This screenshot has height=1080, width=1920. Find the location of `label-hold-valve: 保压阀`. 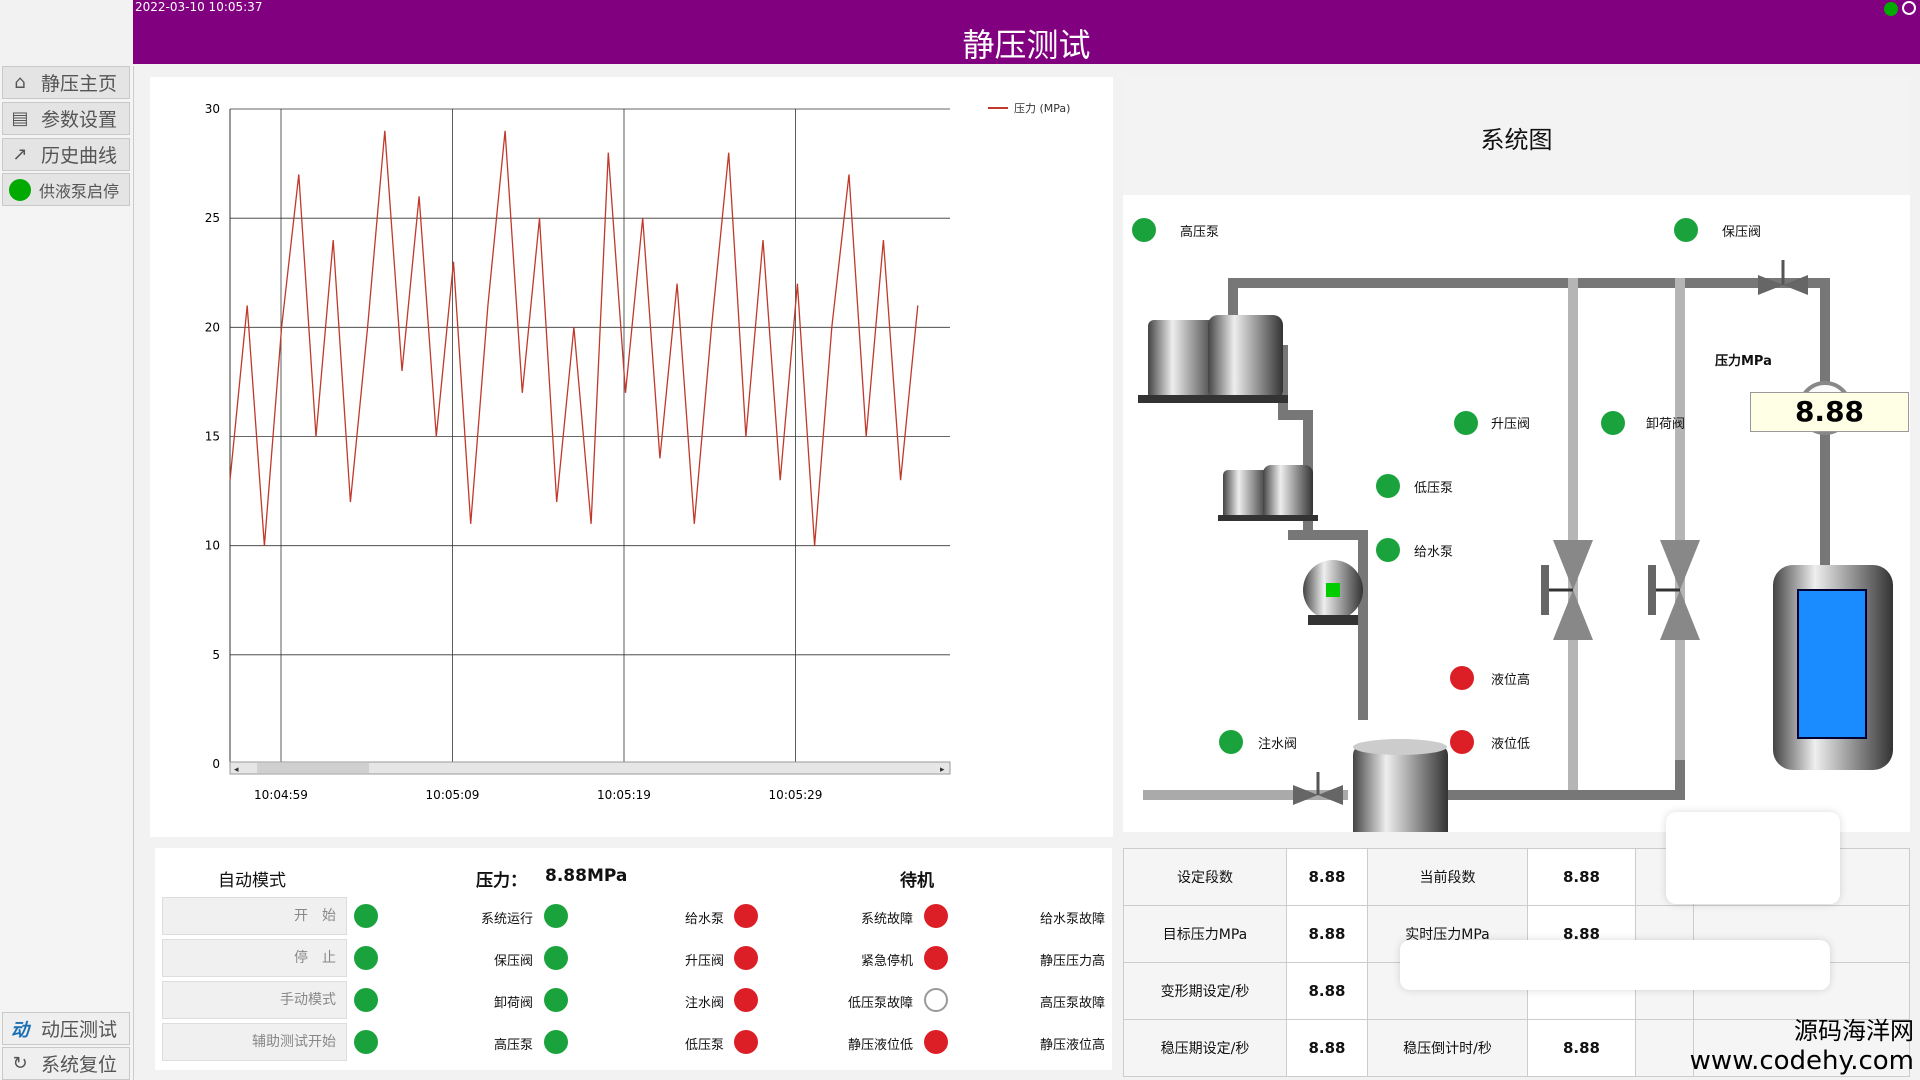

label-hold-valve: 保压阀 is located at coordinates (1742, 232).